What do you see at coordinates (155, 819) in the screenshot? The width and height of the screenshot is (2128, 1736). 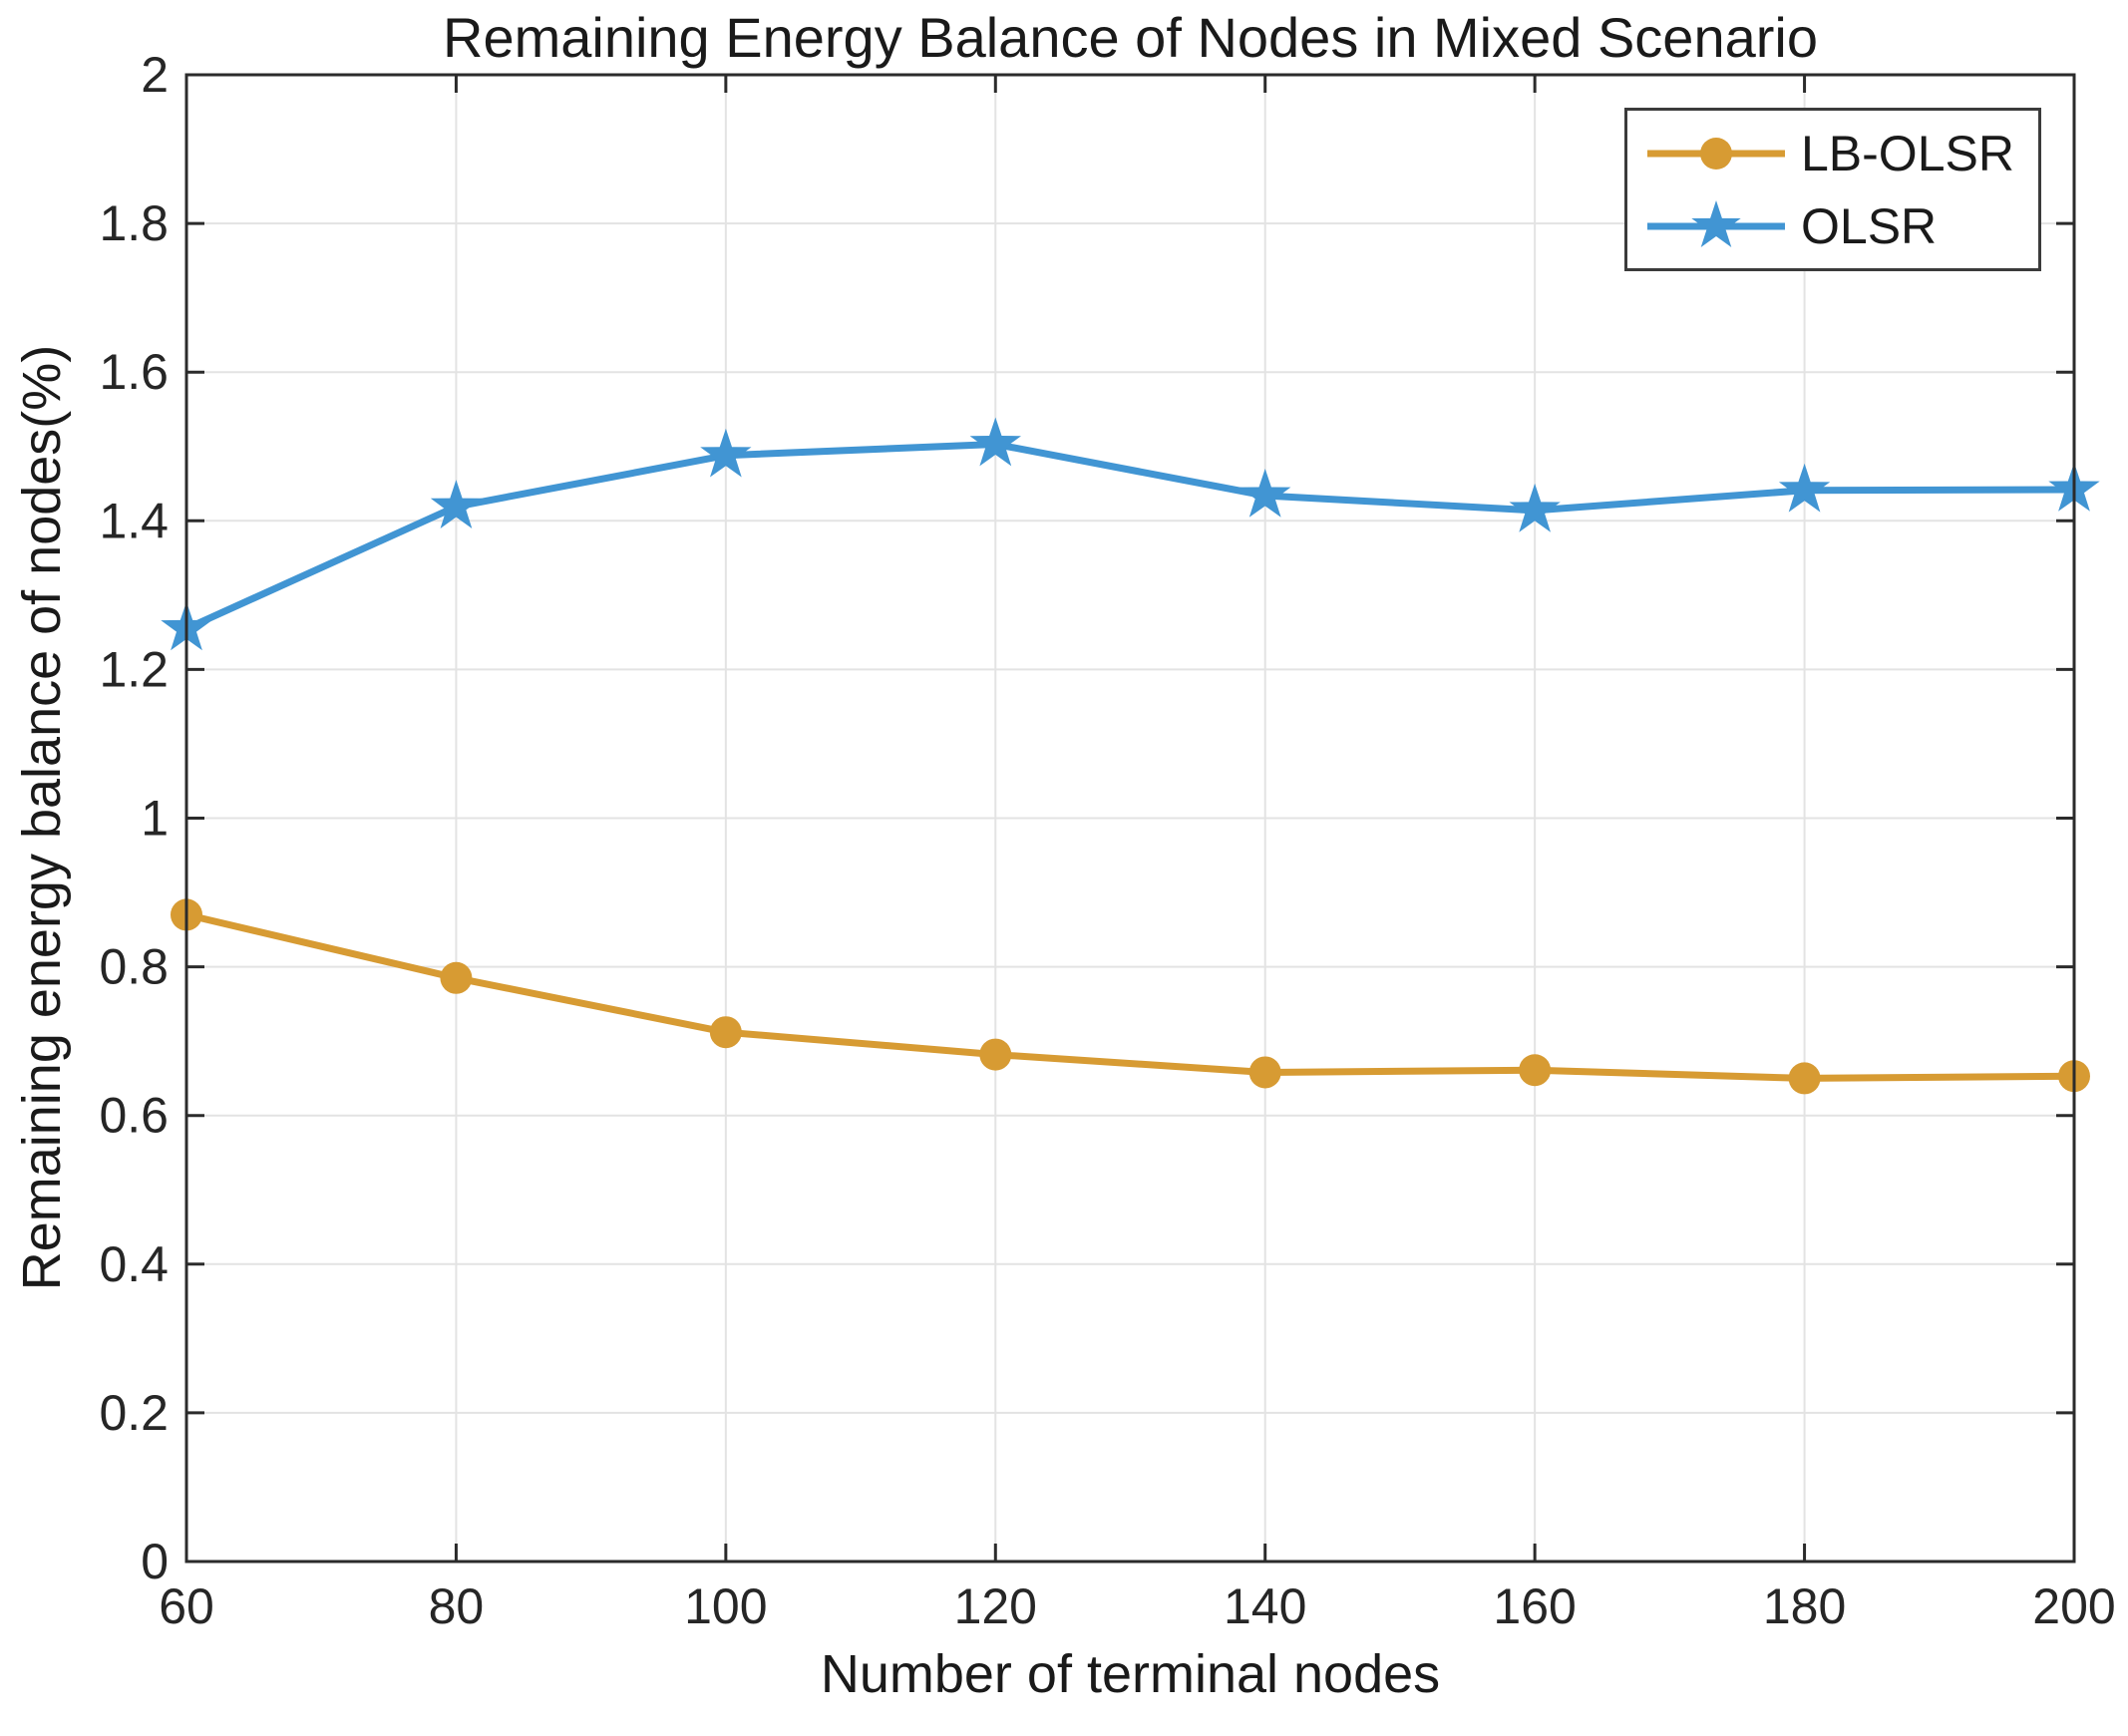 I see `y-tick-label: 1` at bounding box center [155, 819].